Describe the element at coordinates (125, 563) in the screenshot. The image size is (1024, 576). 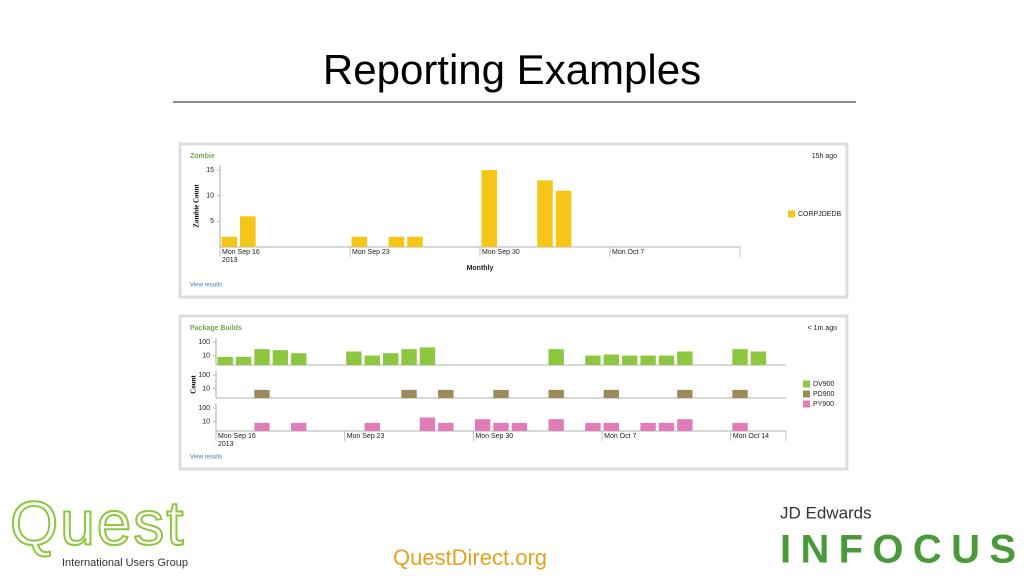
I see `quest-subtitle: International Users Group` at that location.